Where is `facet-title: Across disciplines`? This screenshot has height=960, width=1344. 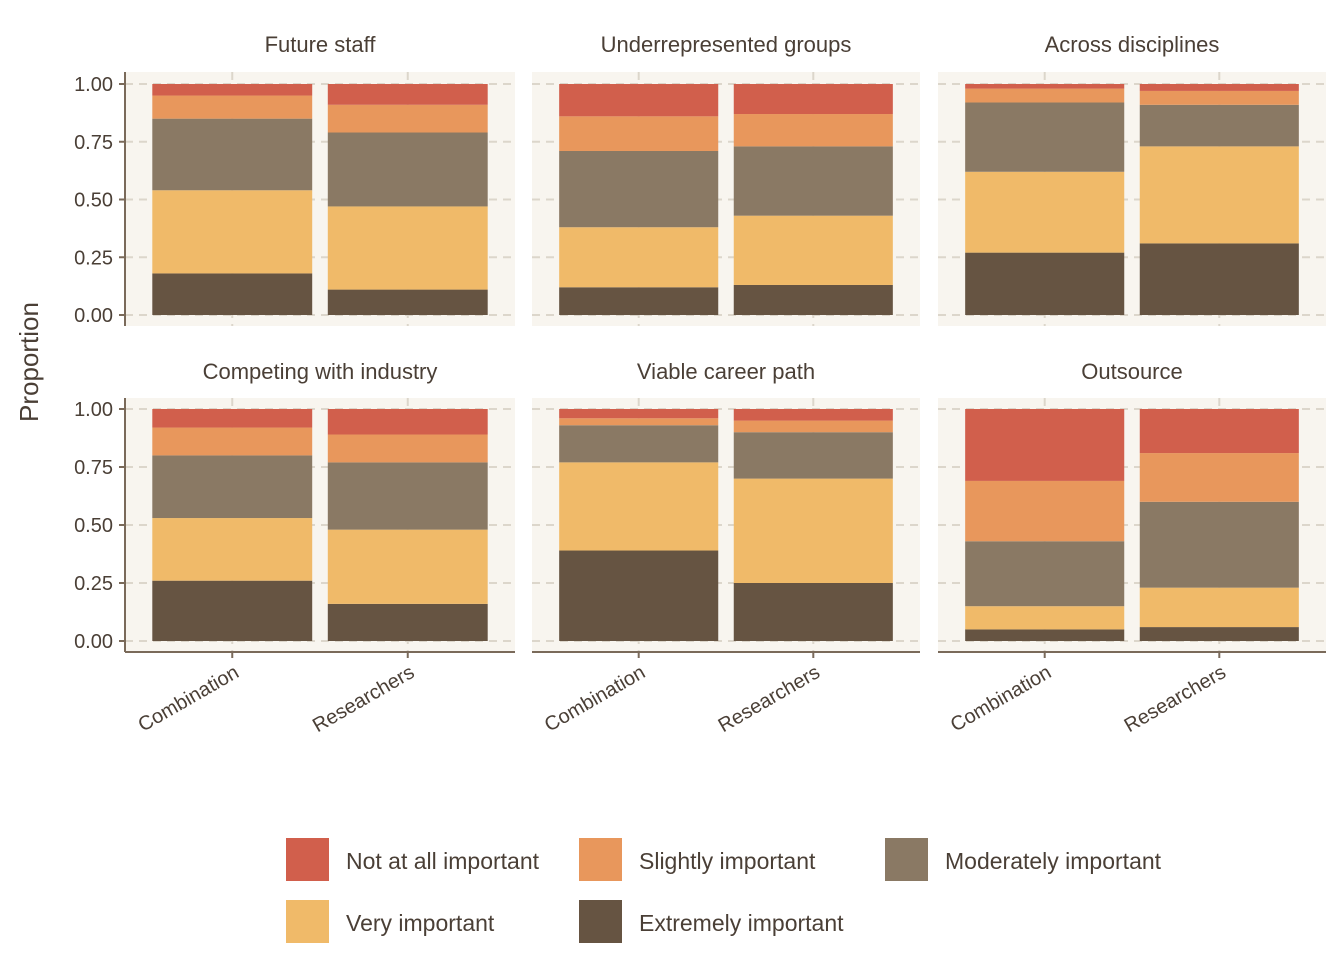 facet-title: Across disciplines is located at coordinates (1132, 44).